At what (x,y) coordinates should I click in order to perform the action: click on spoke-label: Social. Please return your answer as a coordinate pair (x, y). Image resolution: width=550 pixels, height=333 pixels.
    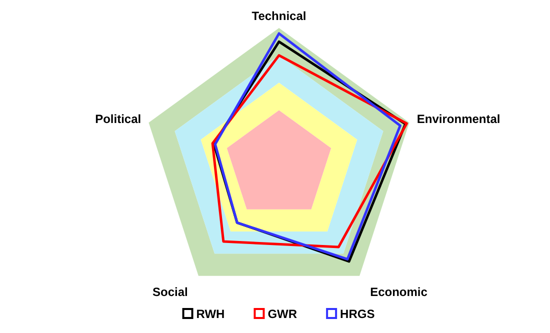
    Looking at the image, I should click on (170, 291).